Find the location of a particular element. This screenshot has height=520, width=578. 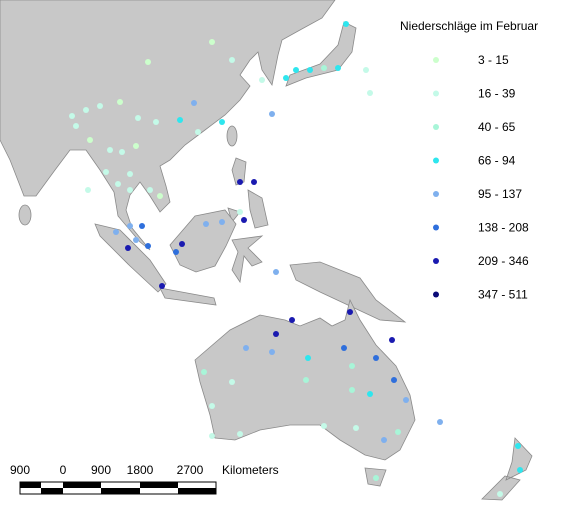

japan is located at coordinates (321, 54).